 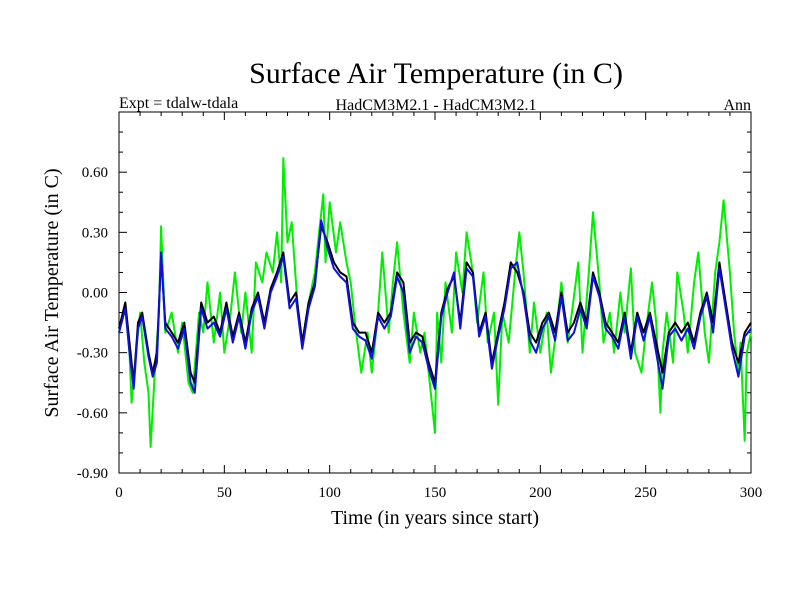 What do you see at coordinates (52, 292) in the screenshot?
I see `y-axis-label: Surface Air Temperature (in C)` at bounding box center [52, 292].